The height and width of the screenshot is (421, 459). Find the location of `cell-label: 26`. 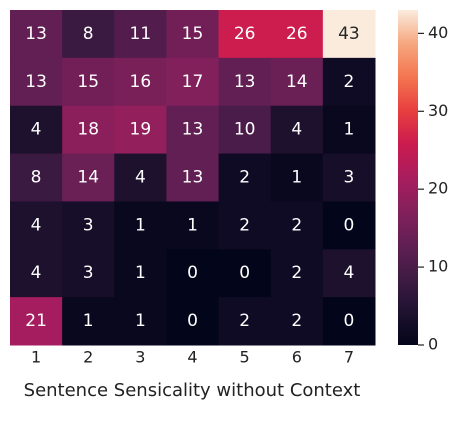

cell-label: 26 is located at coordinates (297, 34).